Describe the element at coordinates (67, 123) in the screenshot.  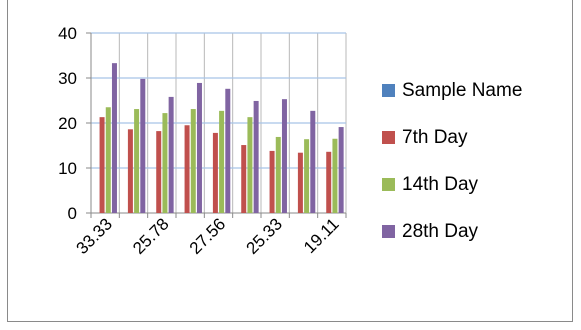
I see `y-tick-label: 20` at that location.